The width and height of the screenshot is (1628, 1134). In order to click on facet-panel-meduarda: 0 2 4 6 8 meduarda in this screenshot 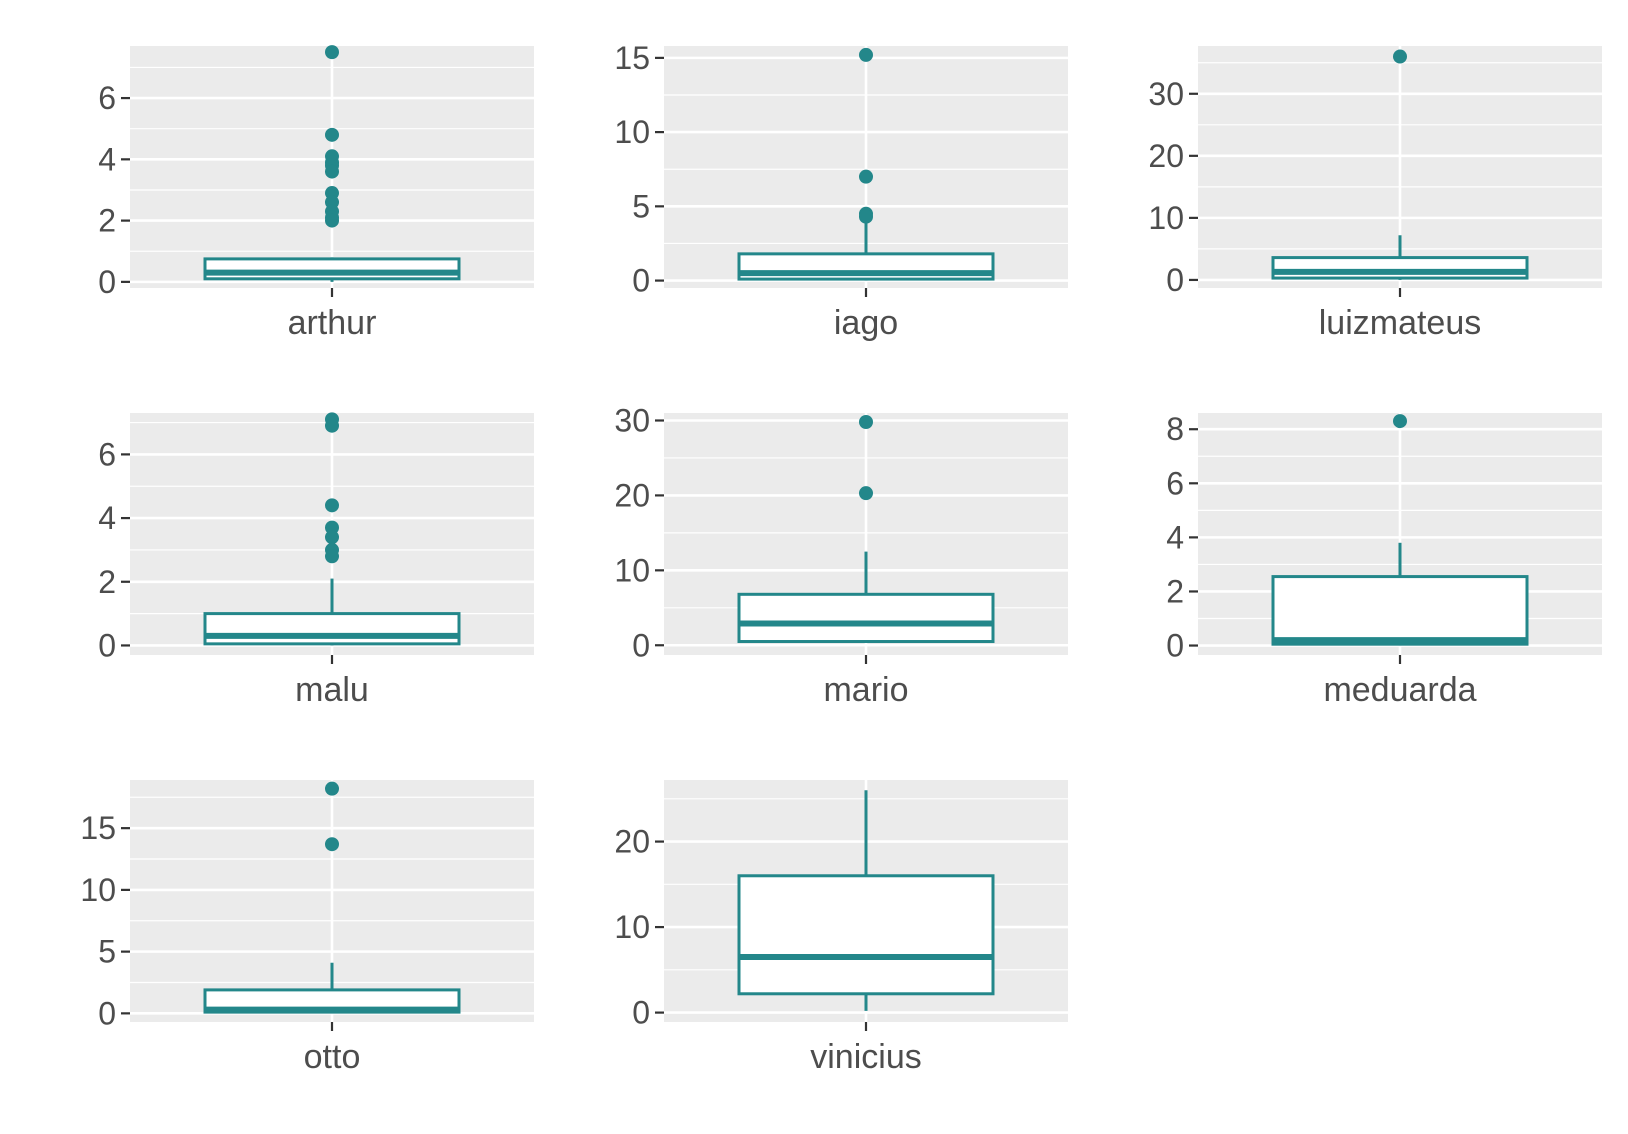, I will do `click(1384, 560)`.